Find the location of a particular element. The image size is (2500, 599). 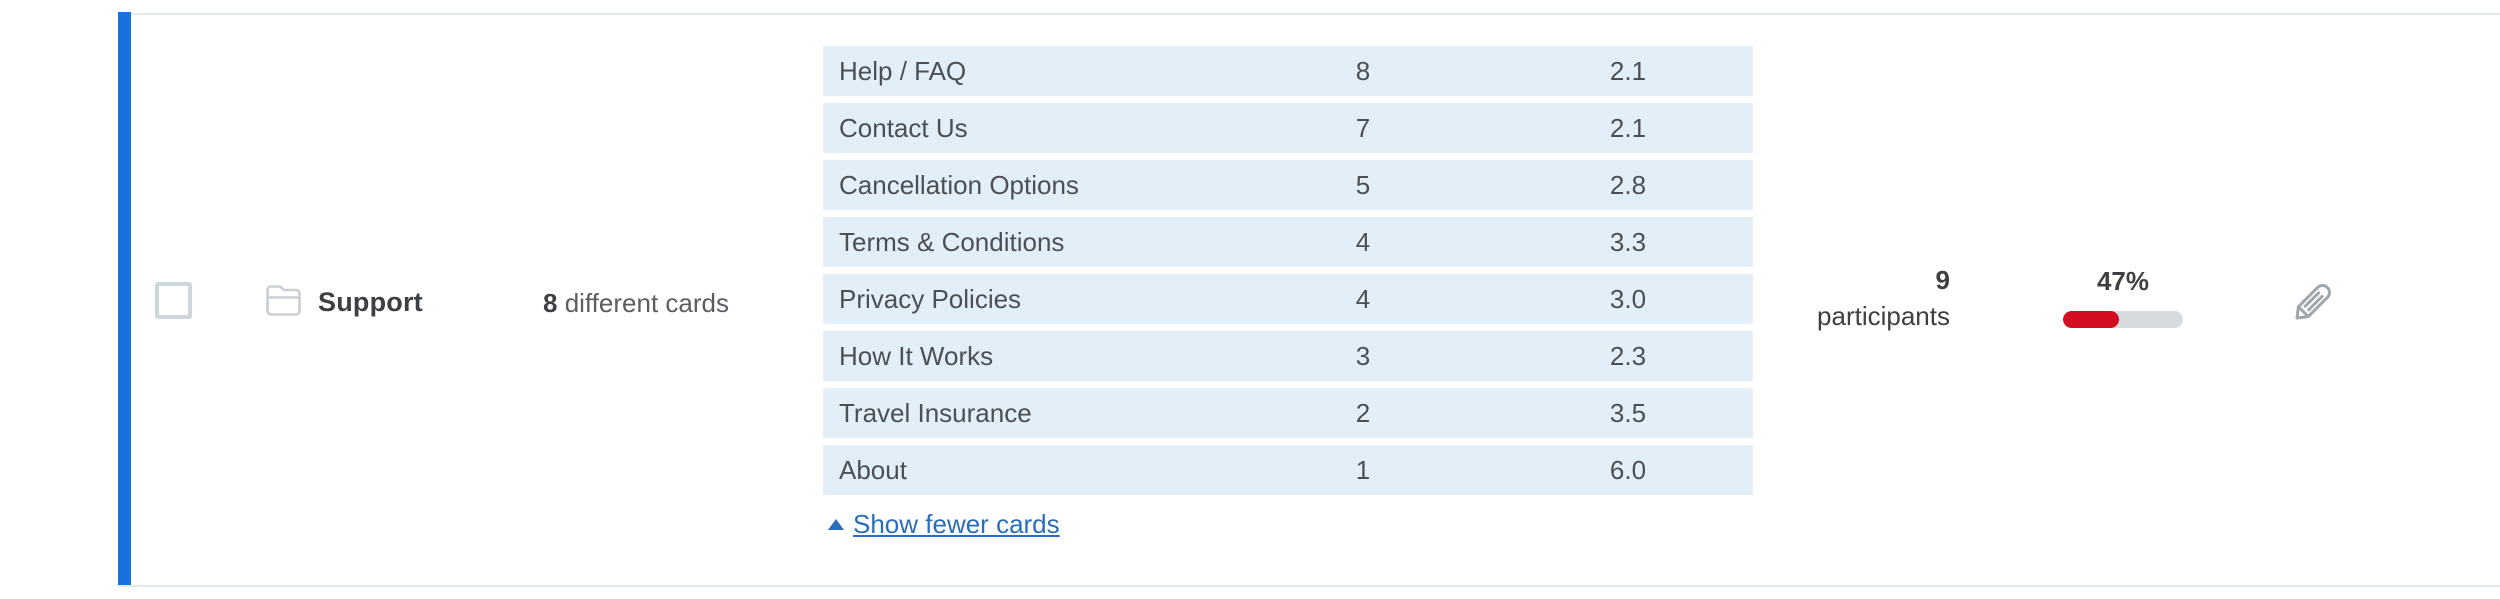

card-avg-position: 3.3 is located at coordinates (1628, 241).